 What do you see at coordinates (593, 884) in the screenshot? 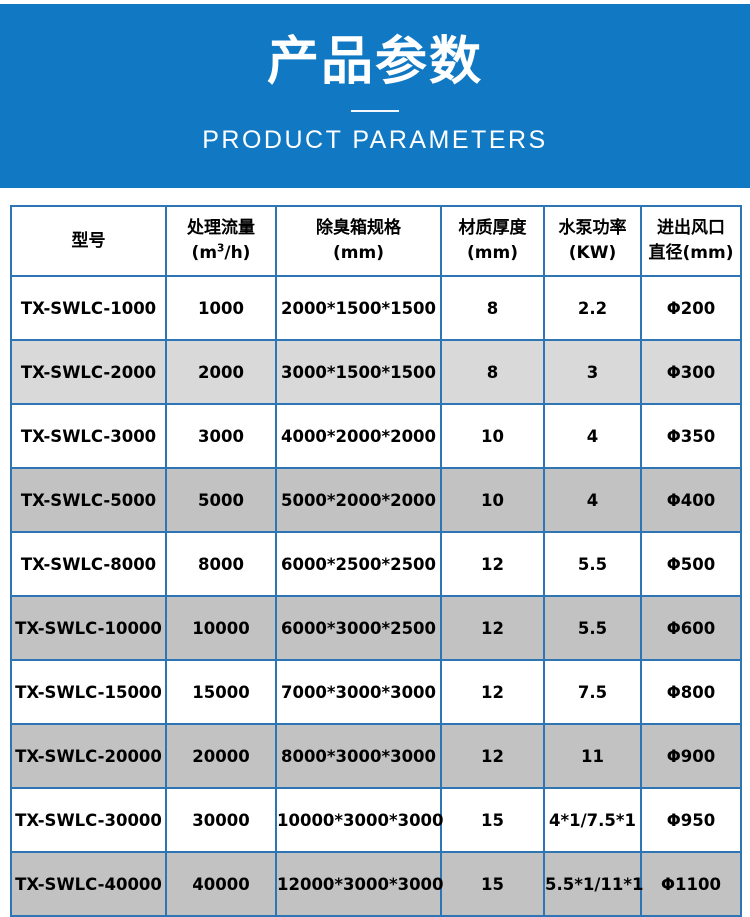
I see `cell-pump-power: 5.5*1/11*1` at bounding box center [593, 884].